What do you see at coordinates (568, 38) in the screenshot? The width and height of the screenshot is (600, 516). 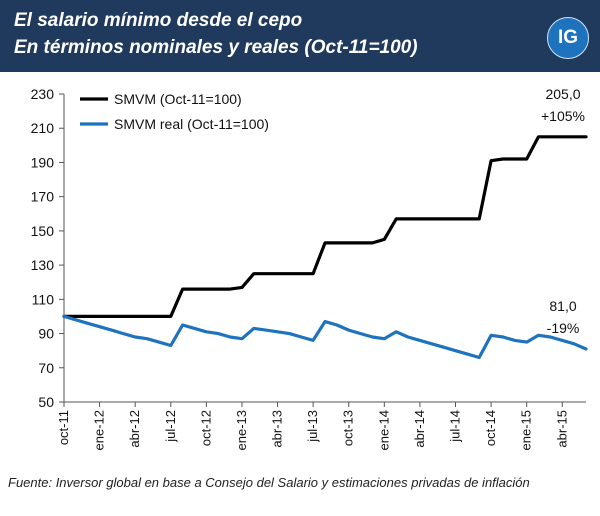 I see `ig-logo: IG` at bounding box center [568, 38].